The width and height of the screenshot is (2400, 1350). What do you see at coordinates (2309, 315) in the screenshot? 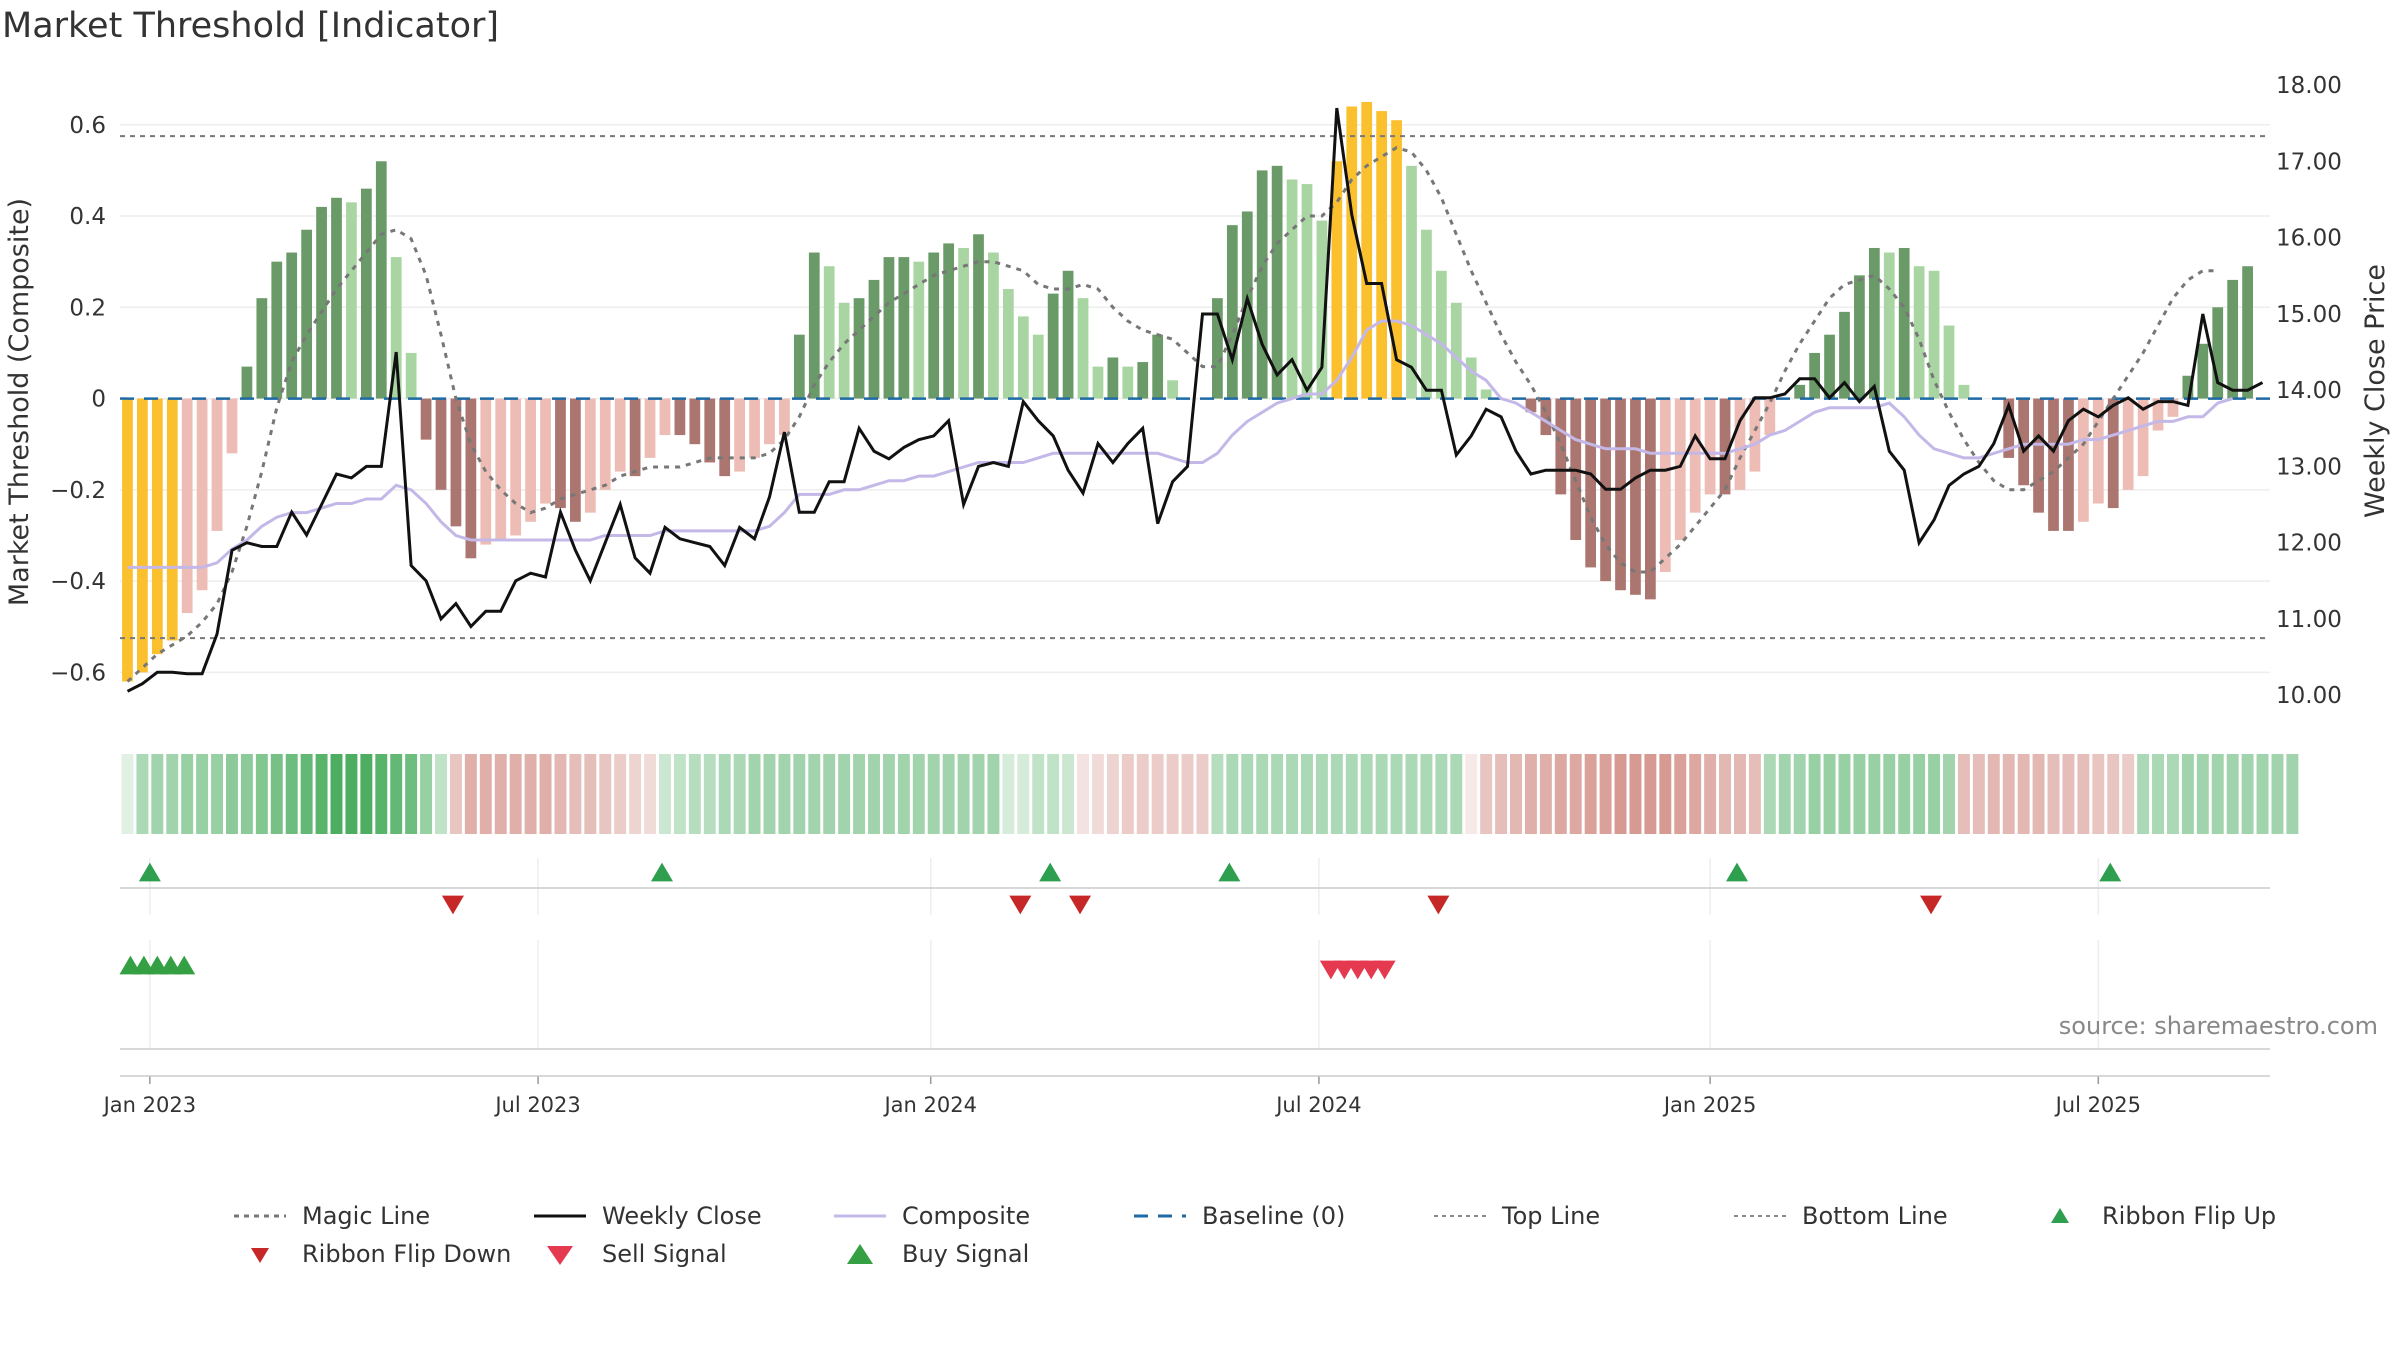
I see `y2-tick-label: 15.00` at bounding box center [2309, 315].